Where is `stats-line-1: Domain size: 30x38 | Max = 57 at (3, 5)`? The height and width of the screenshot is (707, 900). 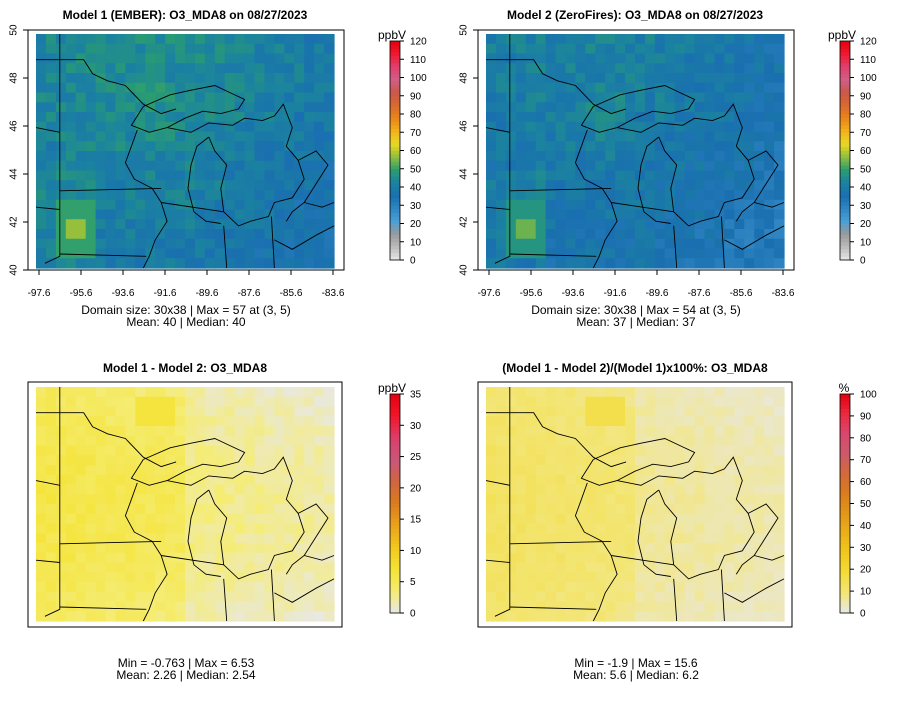
stats-line-1: Domain size: 30x38 | Max = 57 at (3, 5) is located at coordinates (186, 310).